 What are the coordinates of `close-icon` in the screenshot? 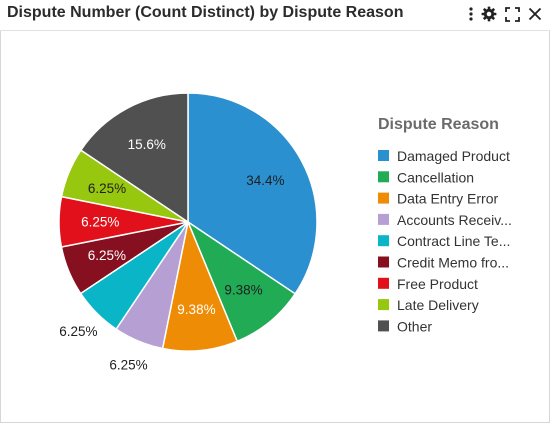 It's located at (535, 14).